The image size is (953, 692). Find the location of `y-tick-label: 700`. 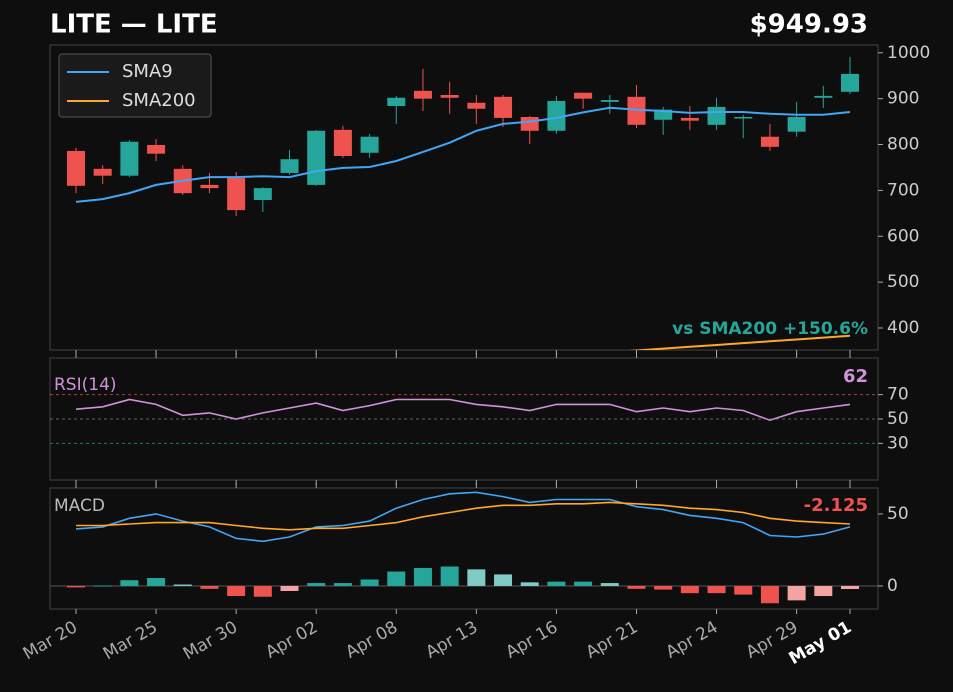

y-tick-label: 700 is located at coordinates (903, 190).